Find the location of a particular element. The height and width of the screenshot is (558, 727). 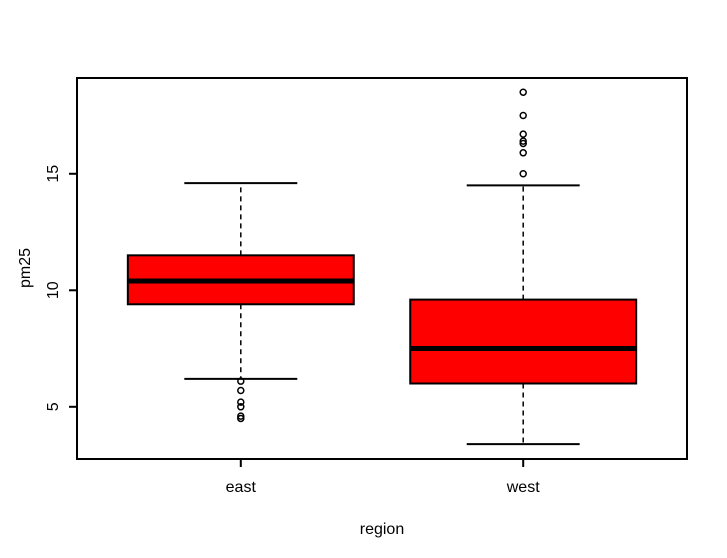

x-tick-label-west: west is located at coordinates (523, 487).